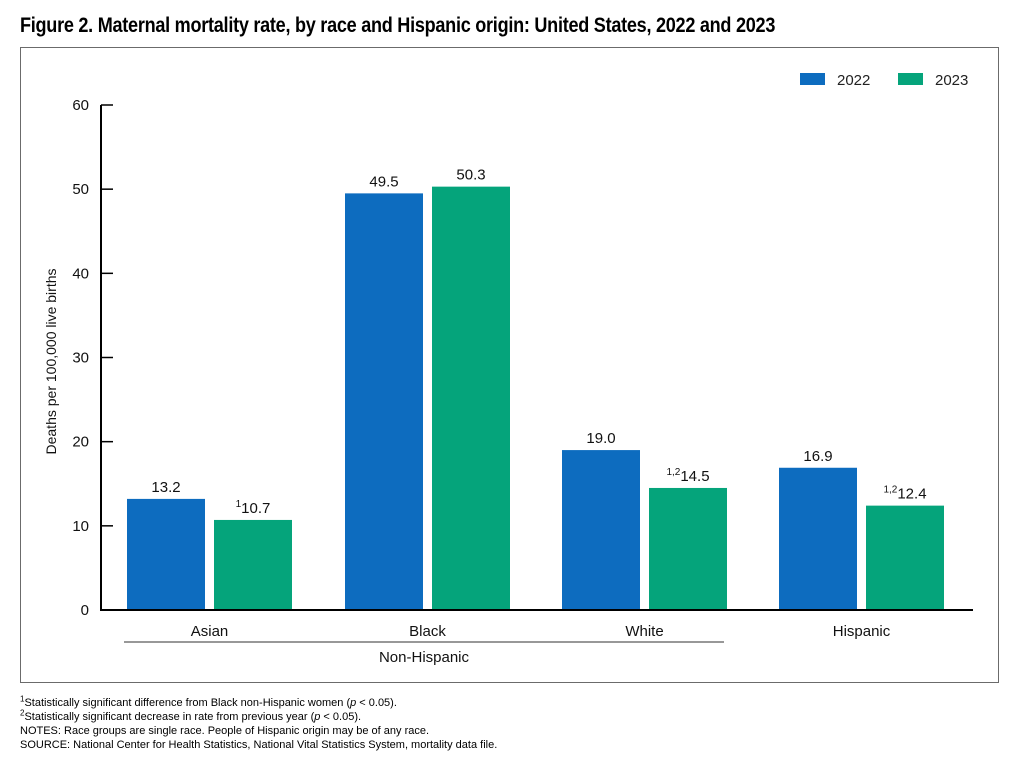 The height and width of the screenshot is (780, 1024). Describe the element at coordinates (817, 456) in the screenshot. I see `data-label: 16.9` at that location.